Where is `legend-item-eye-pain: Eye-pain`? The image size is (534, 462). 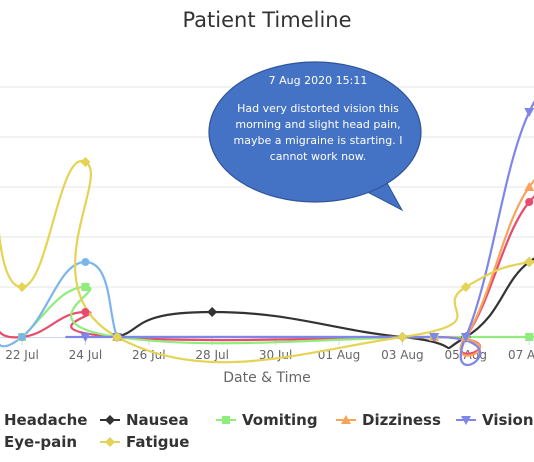 legend-item-eye-pain: Eye-pain is located at coordinates (38, 442).